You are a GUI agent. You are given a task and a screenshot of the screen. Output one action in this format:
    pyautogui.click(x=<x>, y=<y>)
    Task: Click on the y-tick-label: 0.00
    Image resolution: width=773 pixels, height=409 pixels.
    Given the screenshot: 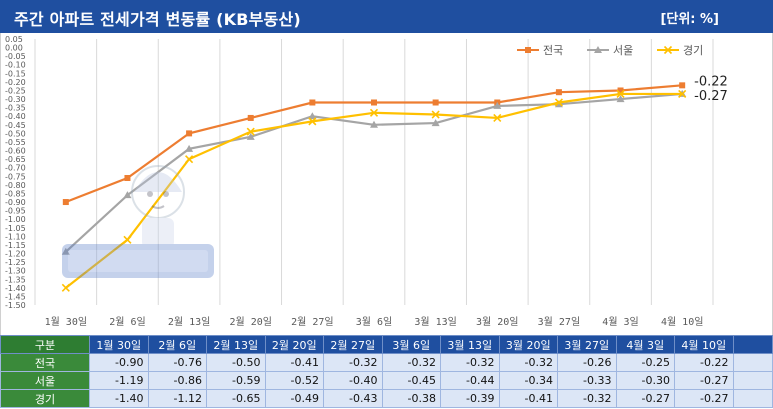 What is the action you would take?
    pyautogui.click(x=14, y=48)
    